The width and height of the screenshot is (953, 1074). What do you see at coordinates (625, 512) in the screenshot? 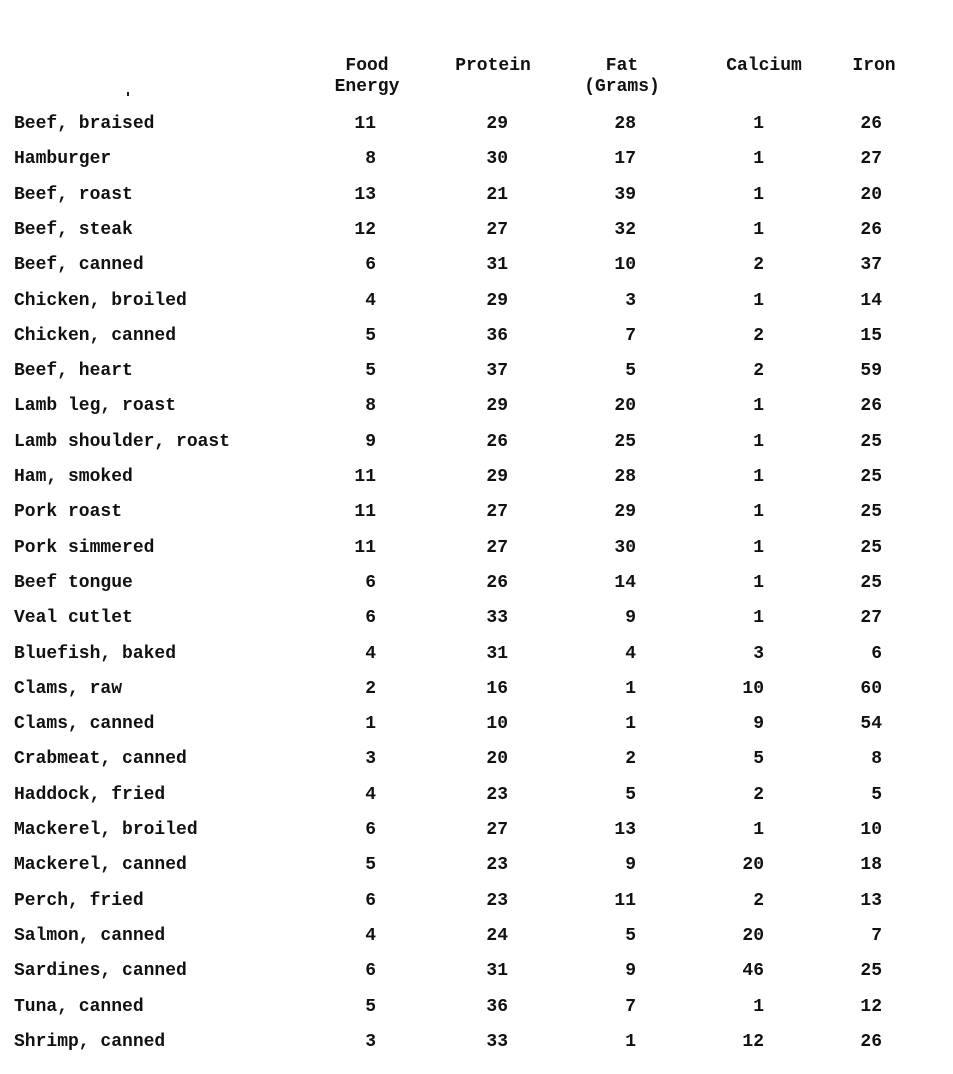
I see `cell-fat: 29` at bounding box center [625, 512].